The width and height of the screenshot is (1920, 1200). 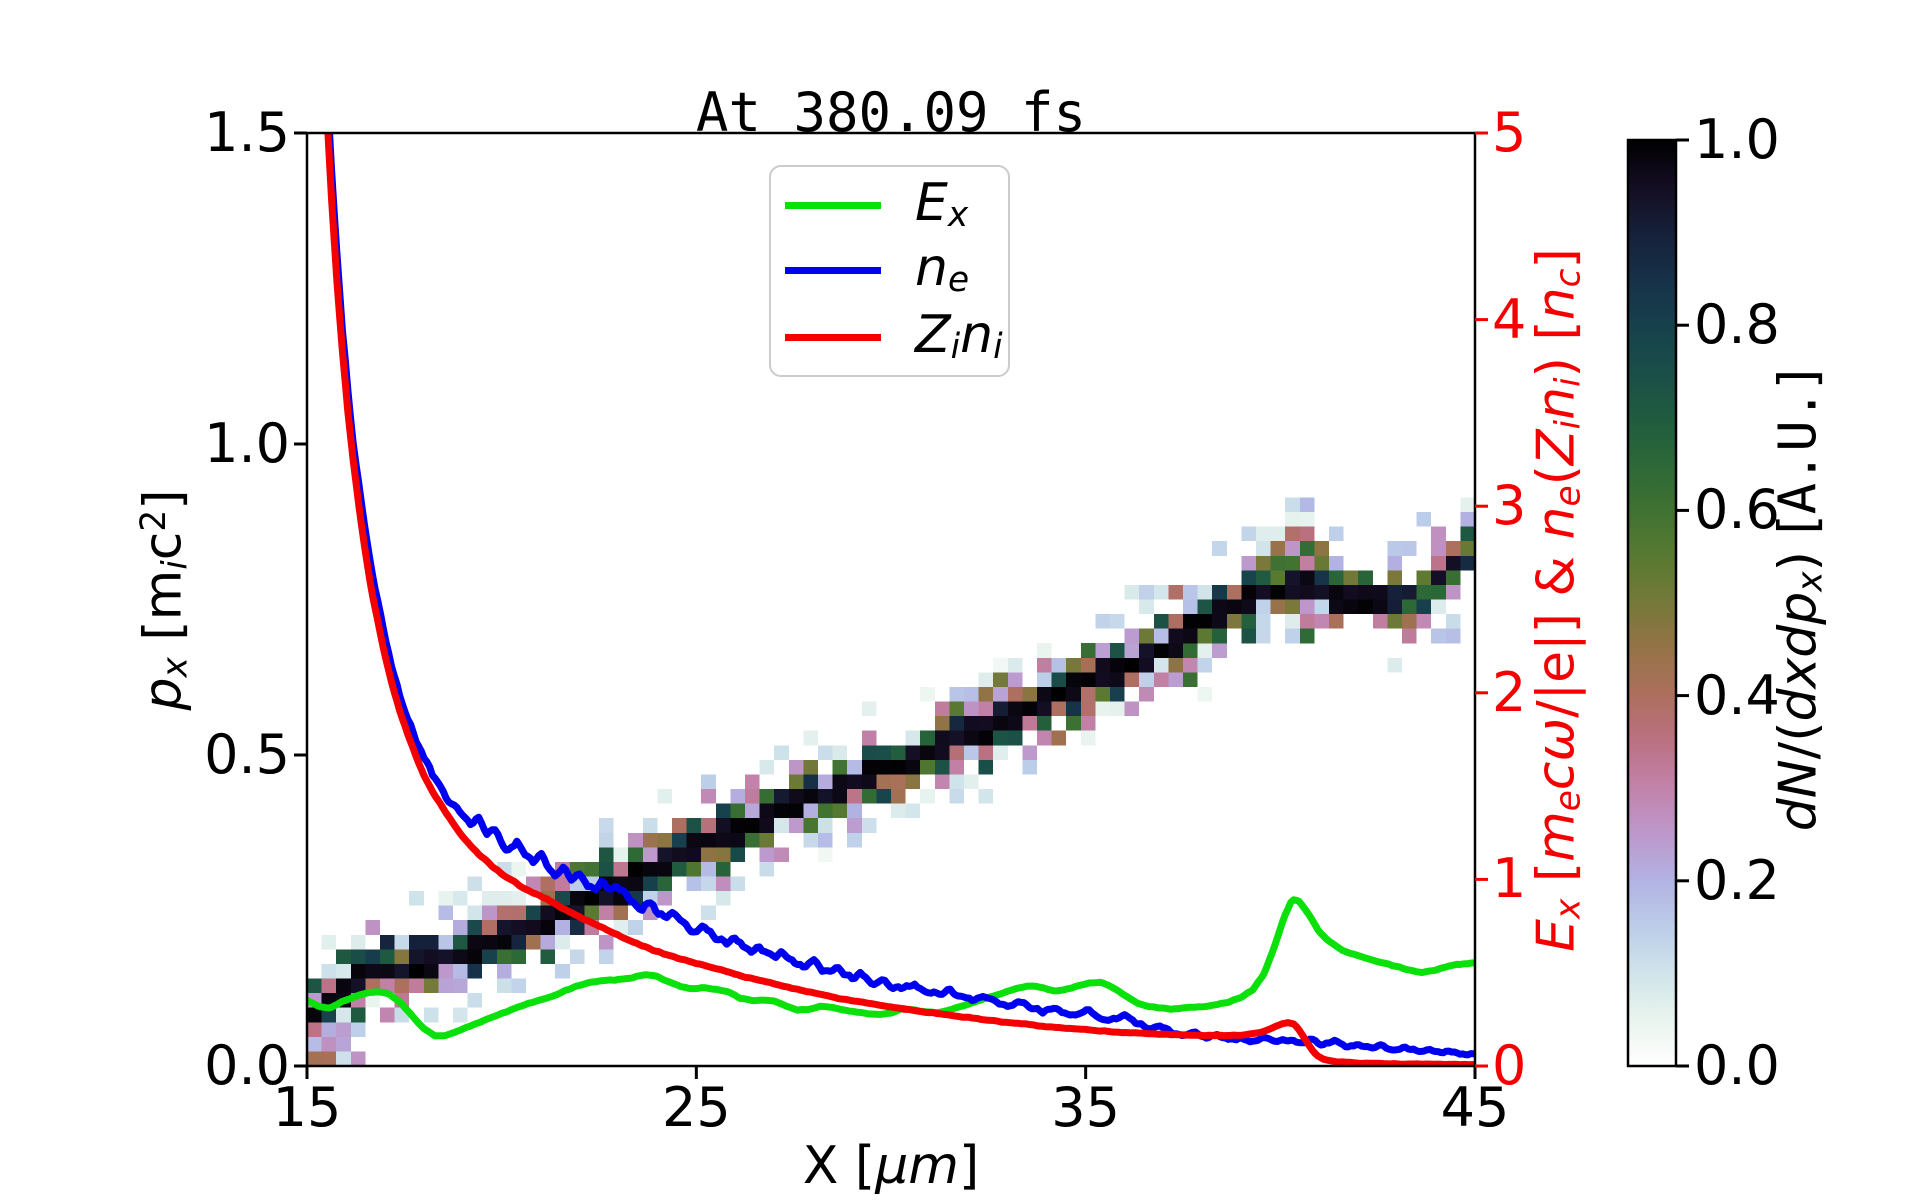 What do you see at coordinates (1509, 879) in the screenshot?
I see `y-right-tick-label: 1` at bounding box center [1509, 879].